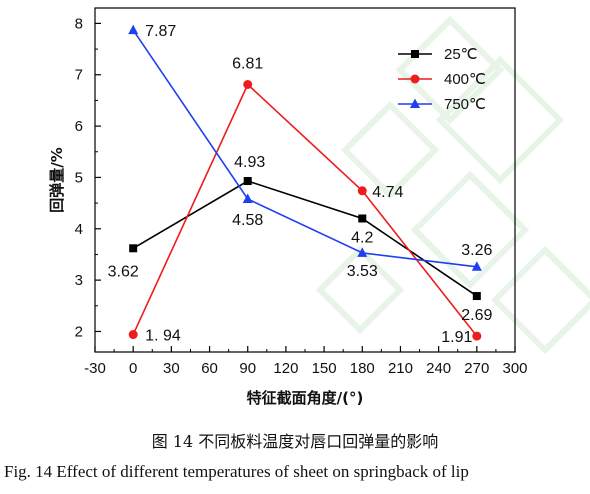  Describe the element at coordinates (456, 337) in the screenshot. I see `data-label-400c: 1.91` at that location.